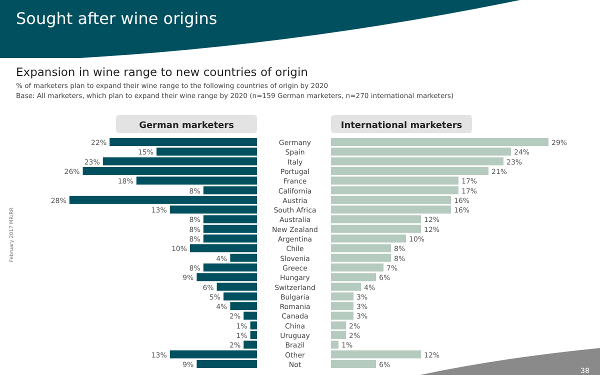 This screenshot has height=375, width=600. I want to click on chart-title: International marketers, so click(401, 126).